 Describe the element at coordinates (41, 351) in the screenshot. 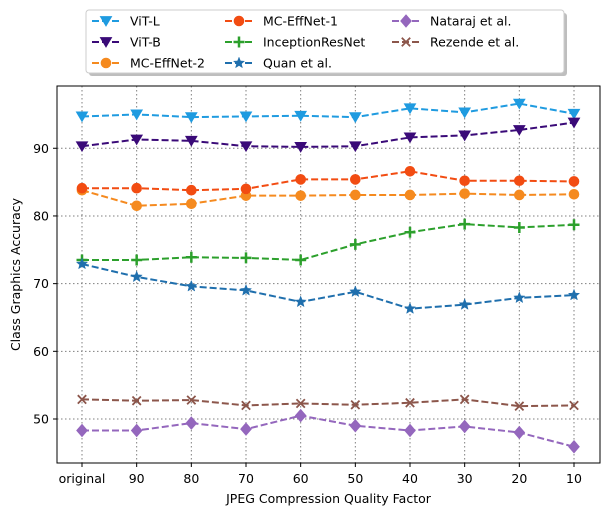

I see `y-tick-label: 60` at that location.